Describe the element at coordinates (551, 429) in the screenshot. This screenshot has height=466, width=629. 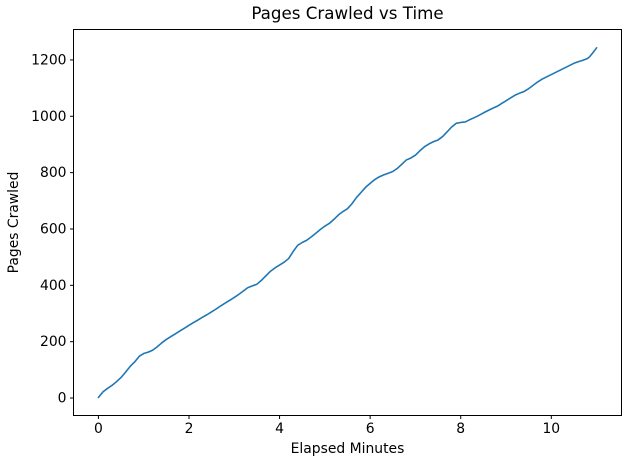
I see `x-tick-label: 10` at that location.